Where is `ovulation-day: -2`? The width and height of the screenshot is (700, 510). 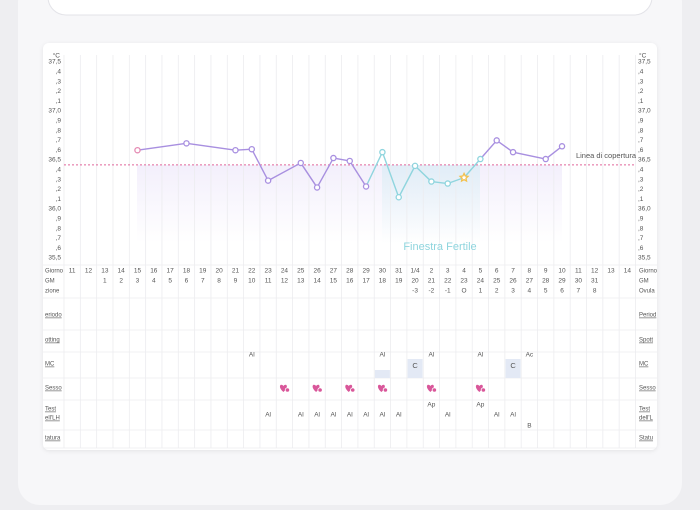
ovulation-day: -2 is located at coordinates (432, 291).